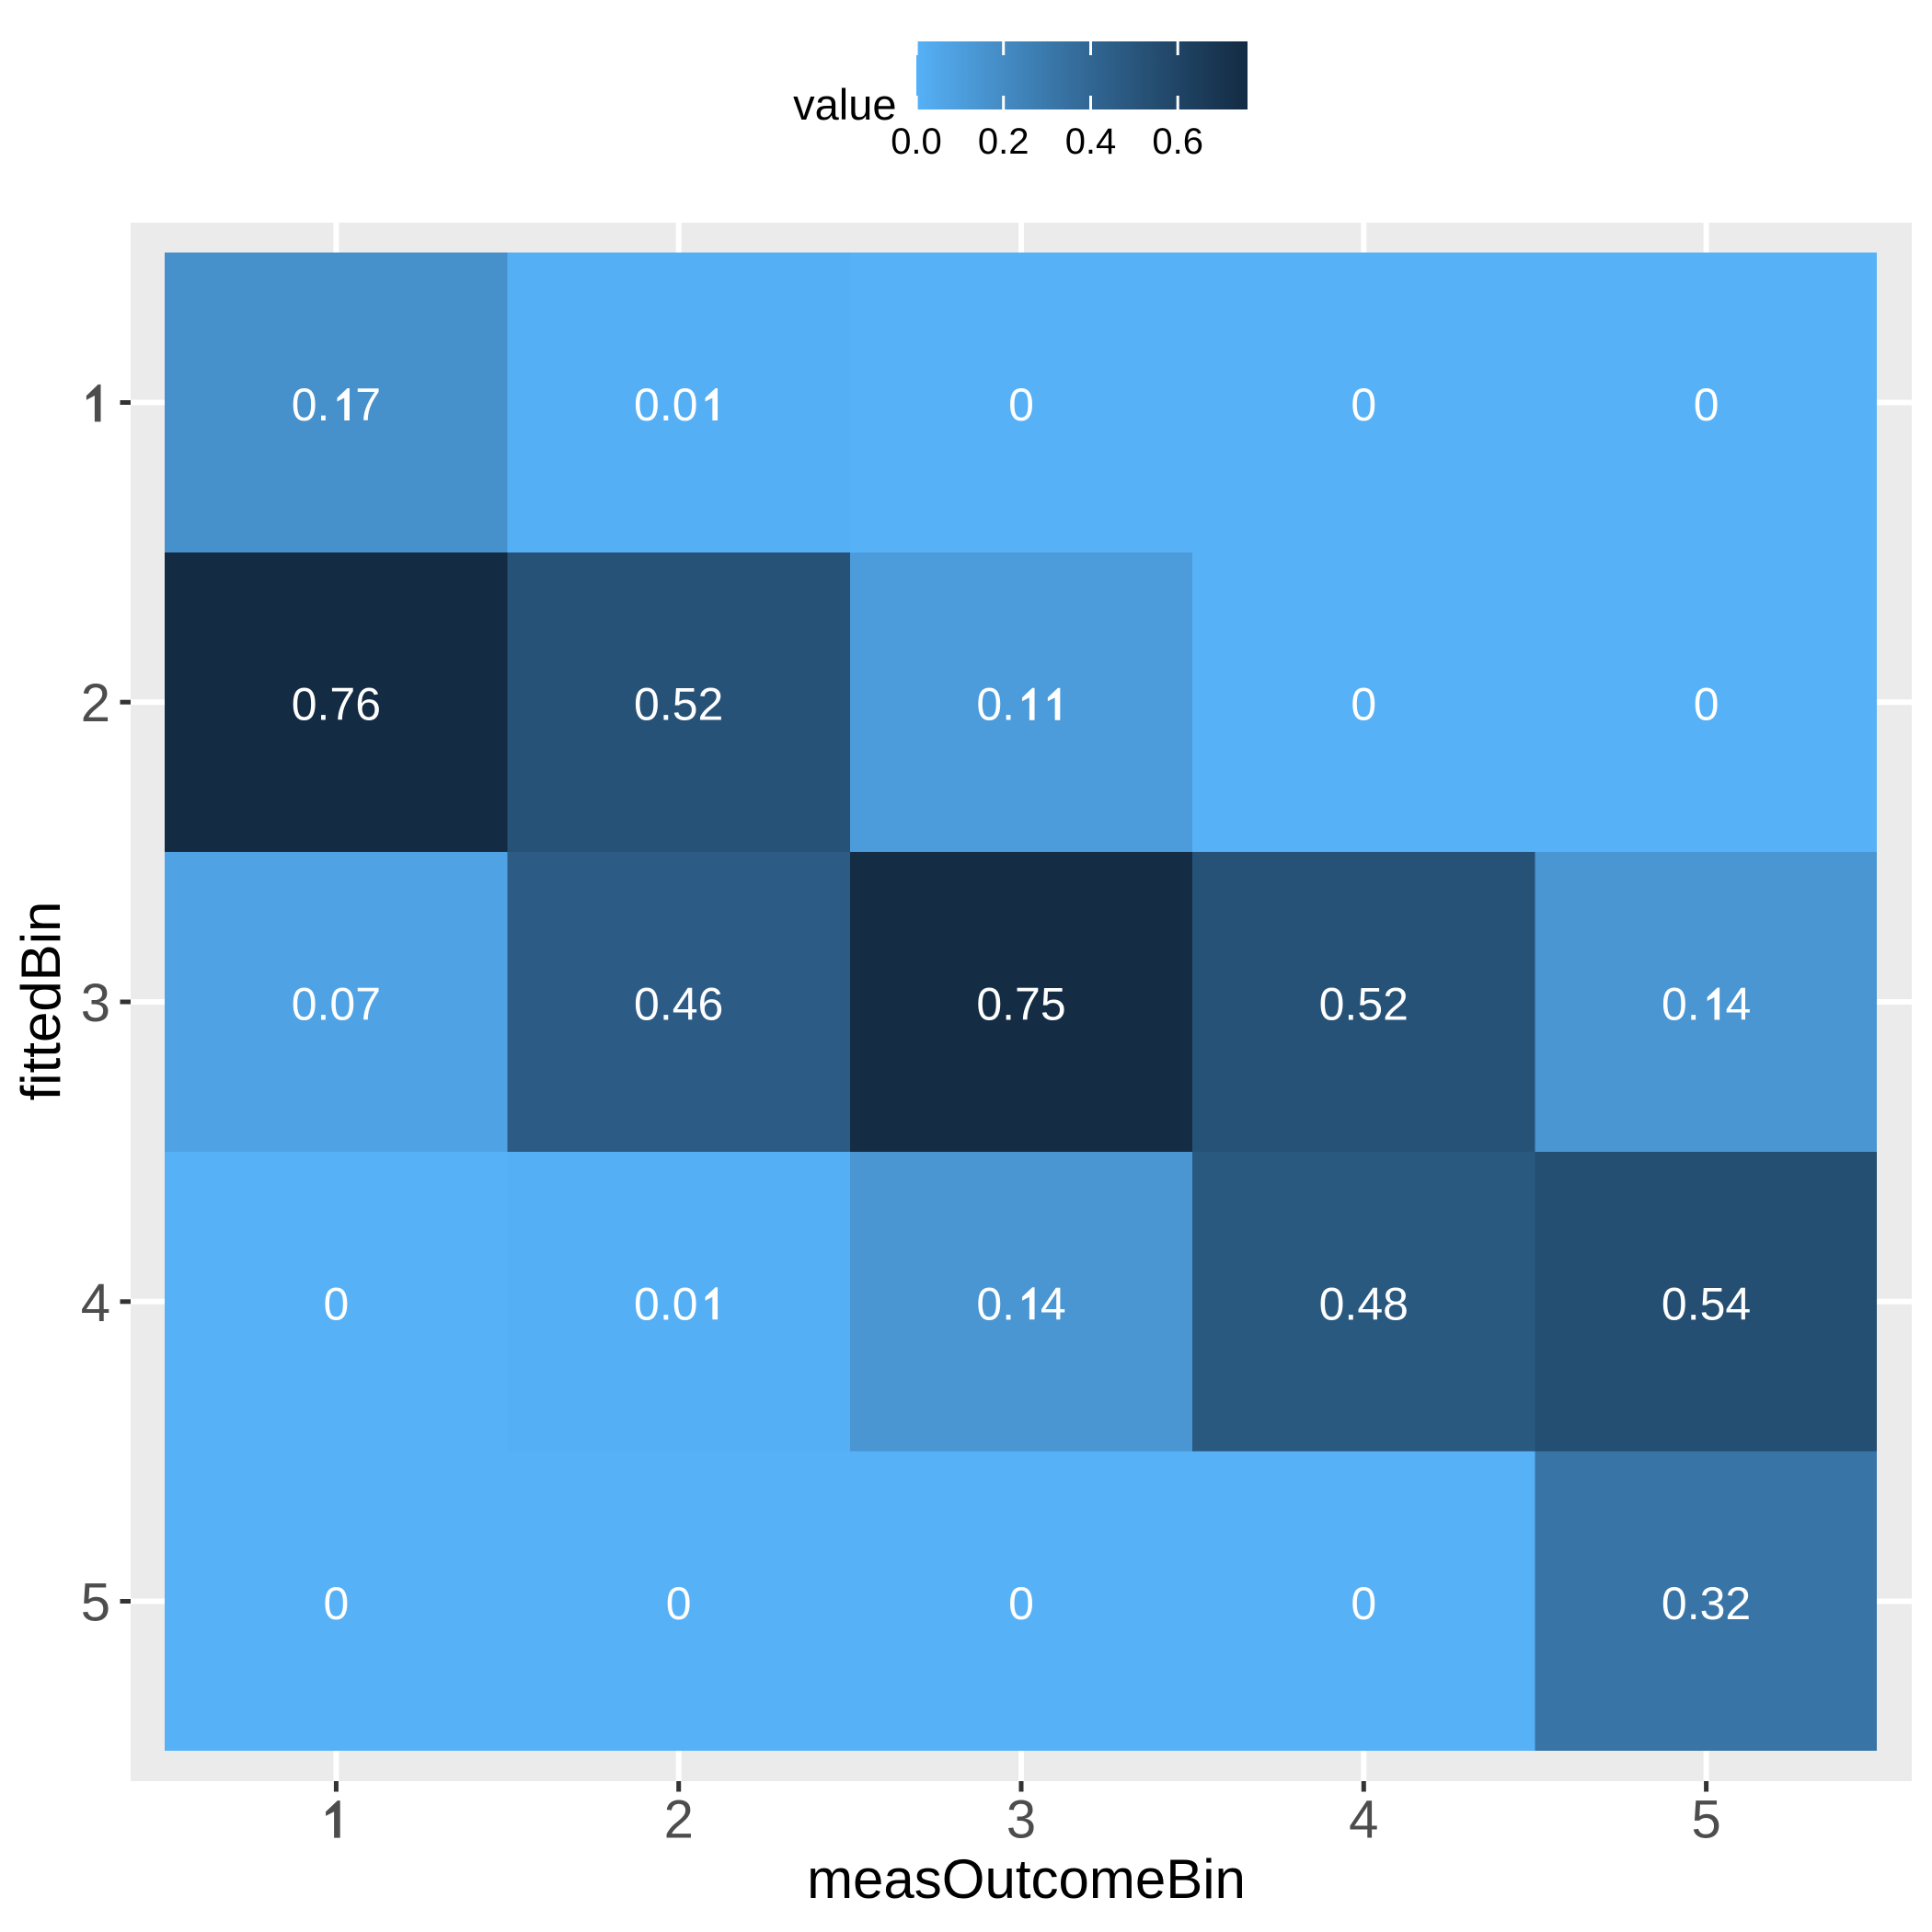 This screenshot has width=1932, height=1932. Describe the element at coordinates (678, 1004) in the screenshot. I see `svg-text: 0.46` at that location.